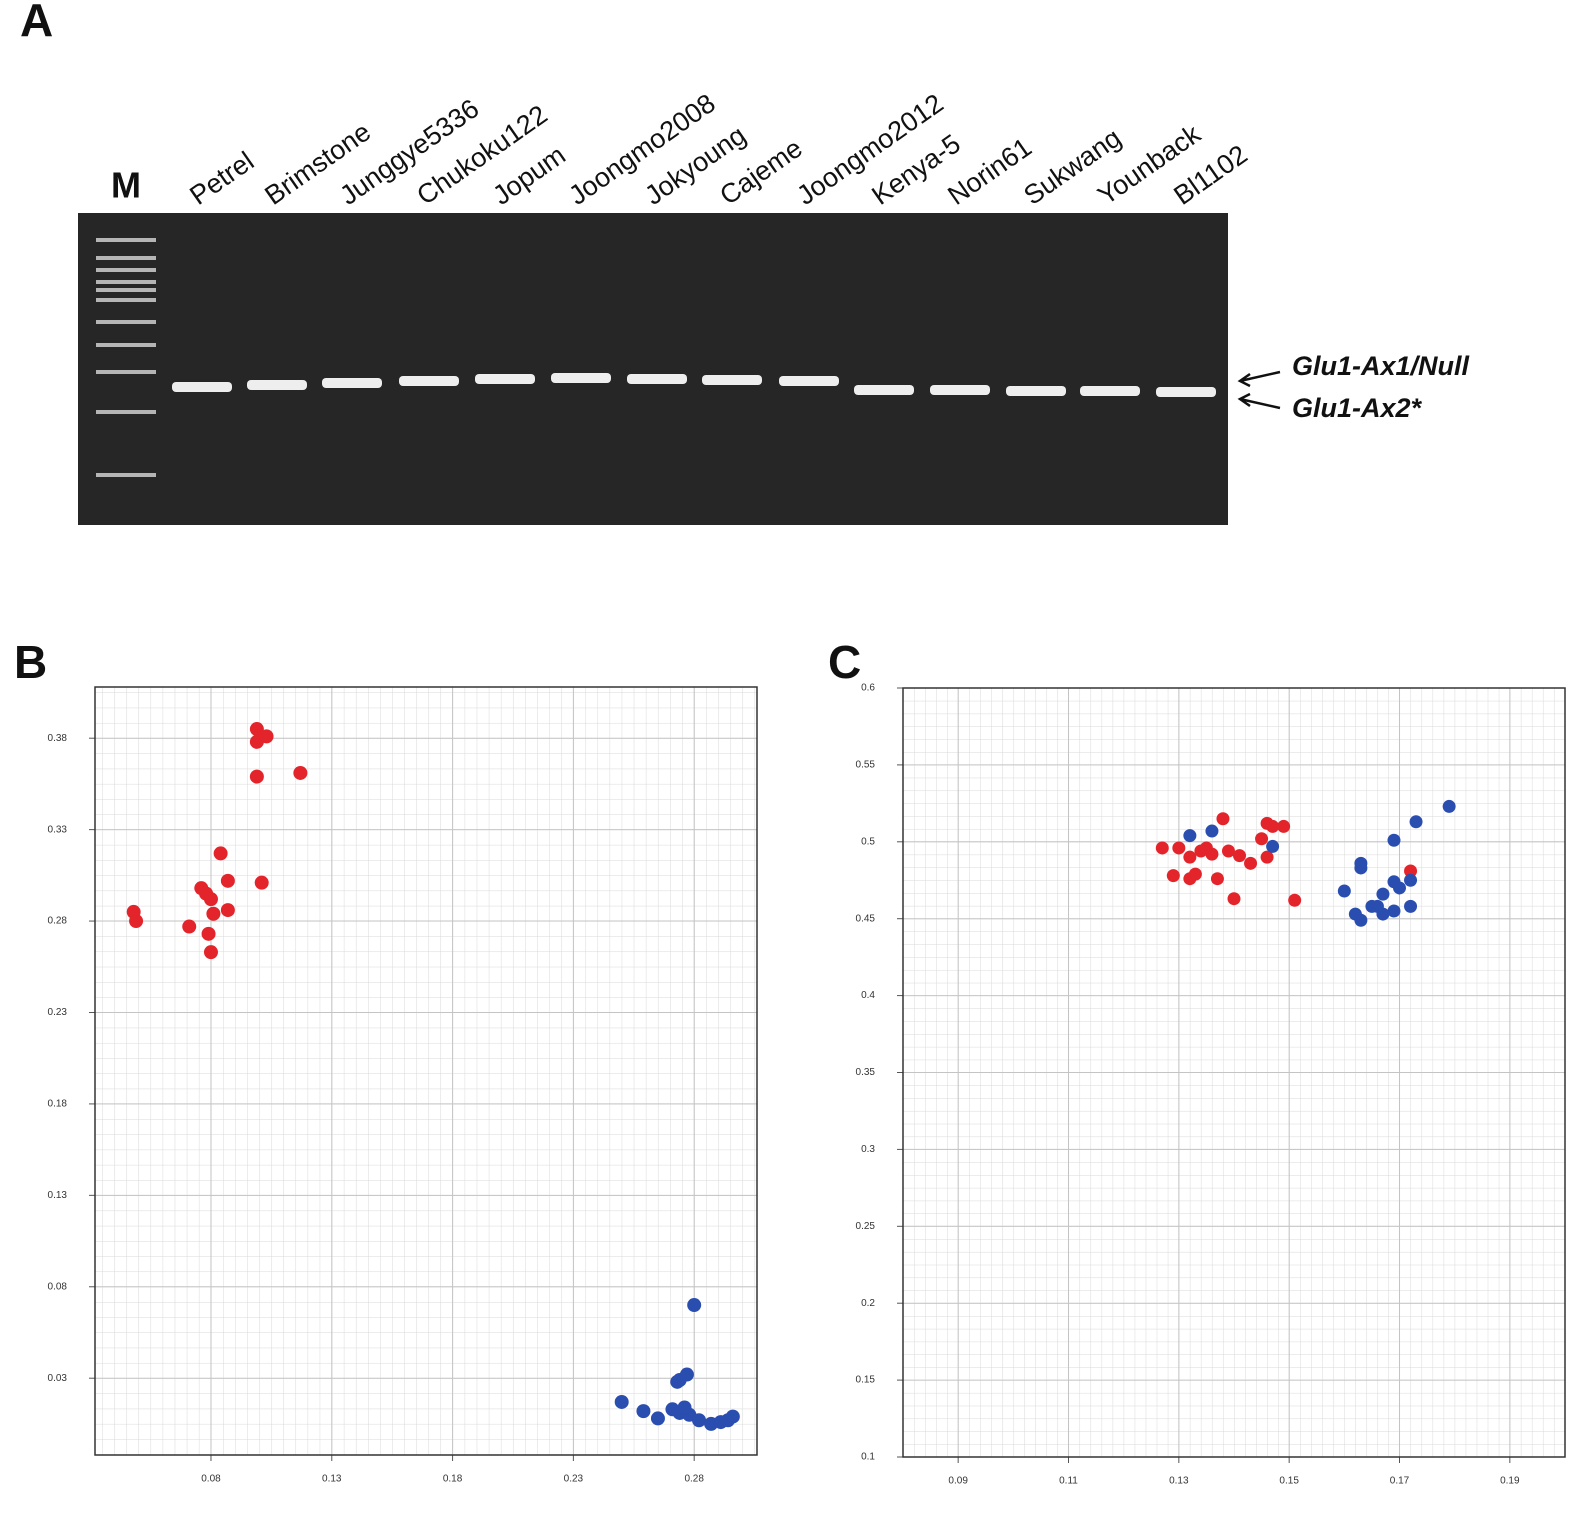 Image resolution: width=1592 pixels, height=1518 pixels. Describe the element at coordinates (58, 738) in the screenshot. I see `y-tick-label: 0.38` at that location.